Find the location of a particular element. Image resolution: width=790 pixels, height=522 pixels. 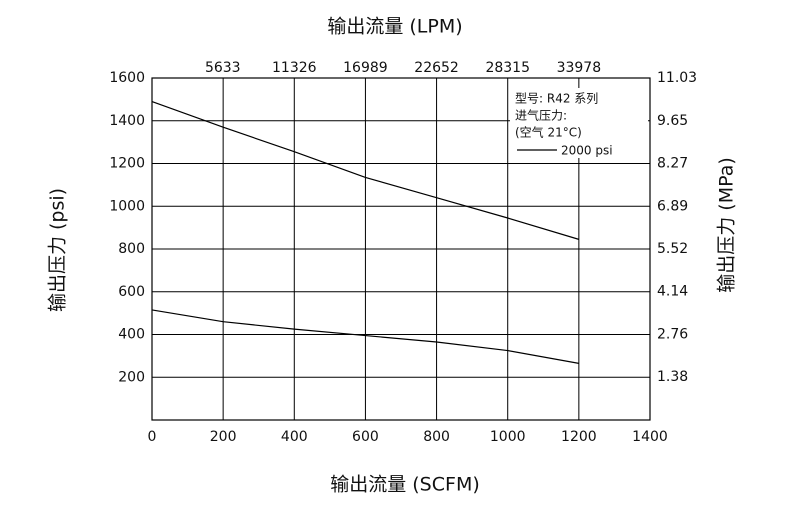

legend-entry: 2000 psi is located at coordinates (587, 151).